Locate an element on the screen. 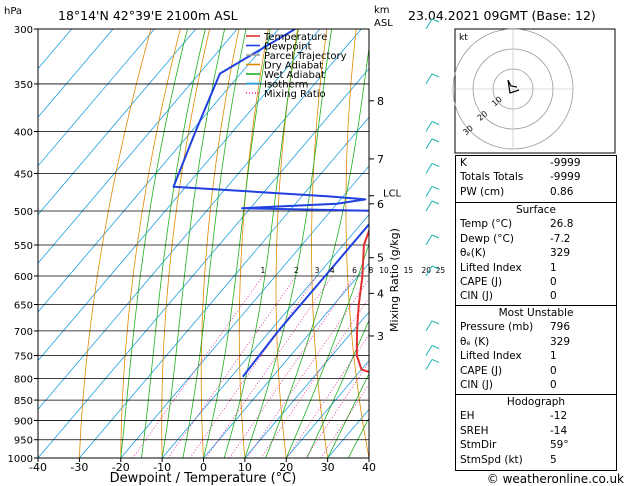 The height and width of the screenshot is (486, 629). mixing-ratio-line is located at coordinates (198, 366).